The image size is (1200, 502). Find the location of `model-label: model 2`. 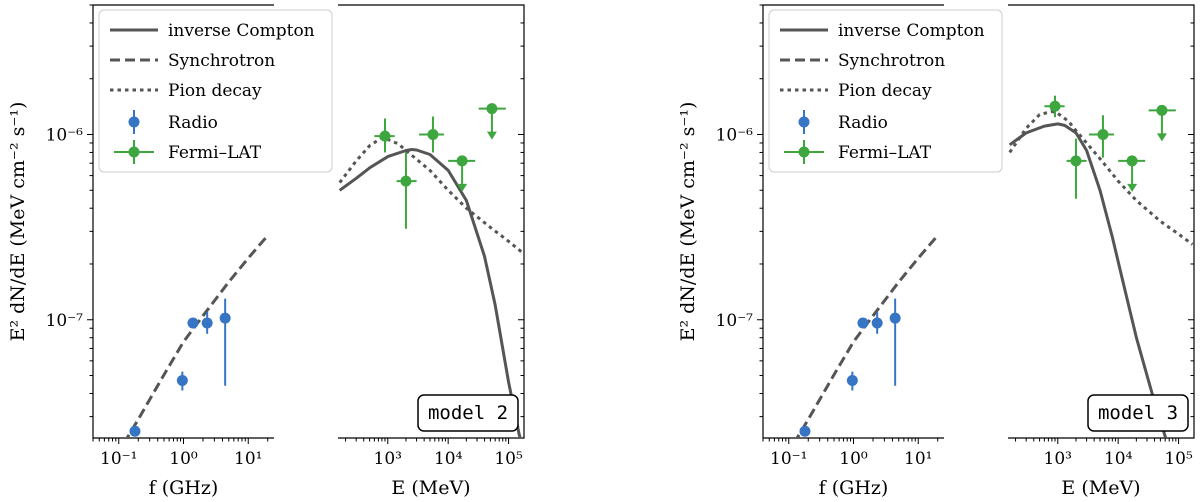

model-label: model 2 is located at coordinates (468, 413).